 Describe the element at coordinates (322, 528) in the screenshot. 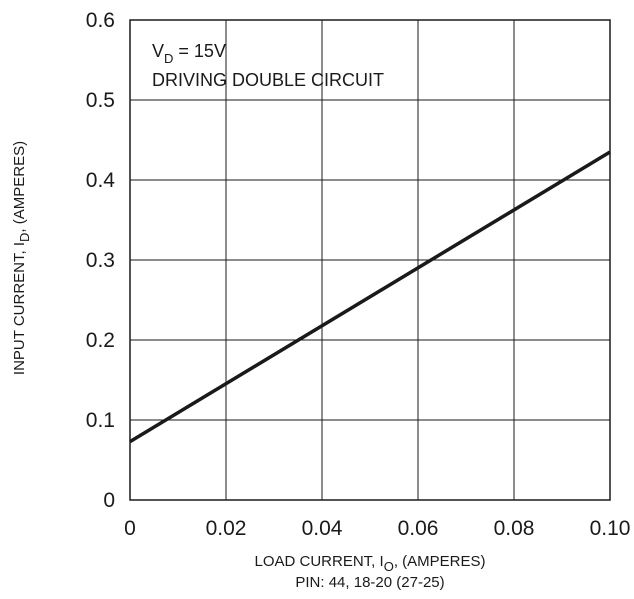

I see `x-tick-label: 0.04` at that location.